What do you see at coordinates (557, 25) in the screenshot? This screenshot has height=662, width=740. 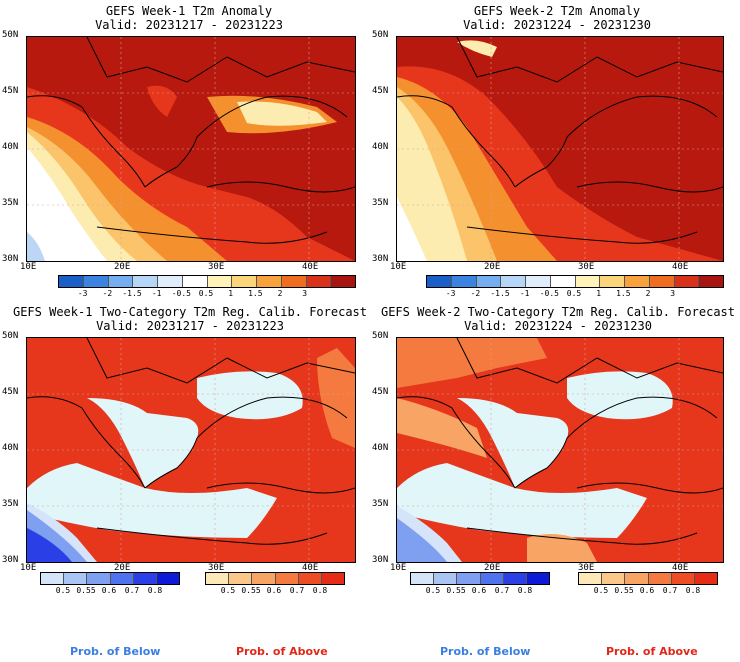 I see `panel-valid-dates: Valid: 20231224 - 20231230` at bounding box center [557, 25].